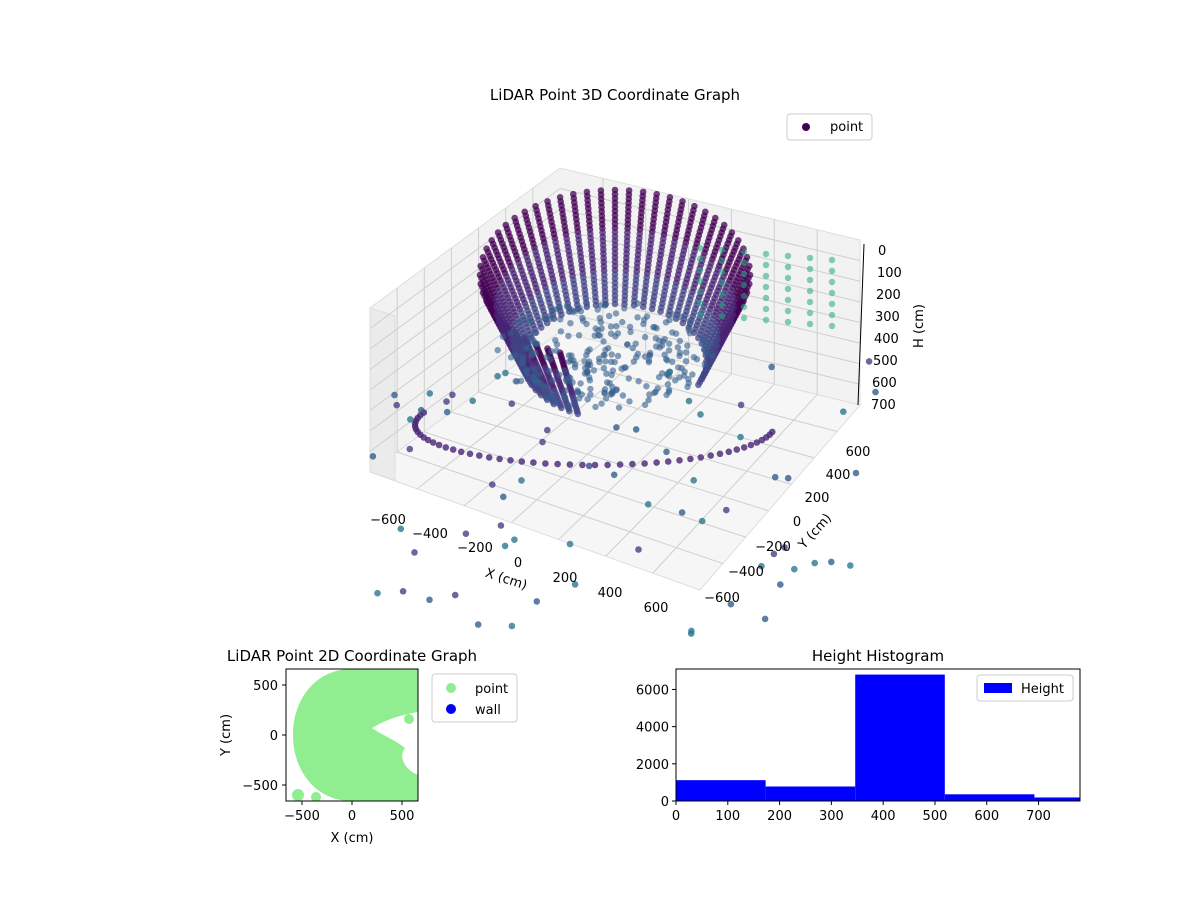  What do you see at coordinates (652, 690) in the screenshot?
I see `y-tick: 6000` at bounding box center [652, 690].